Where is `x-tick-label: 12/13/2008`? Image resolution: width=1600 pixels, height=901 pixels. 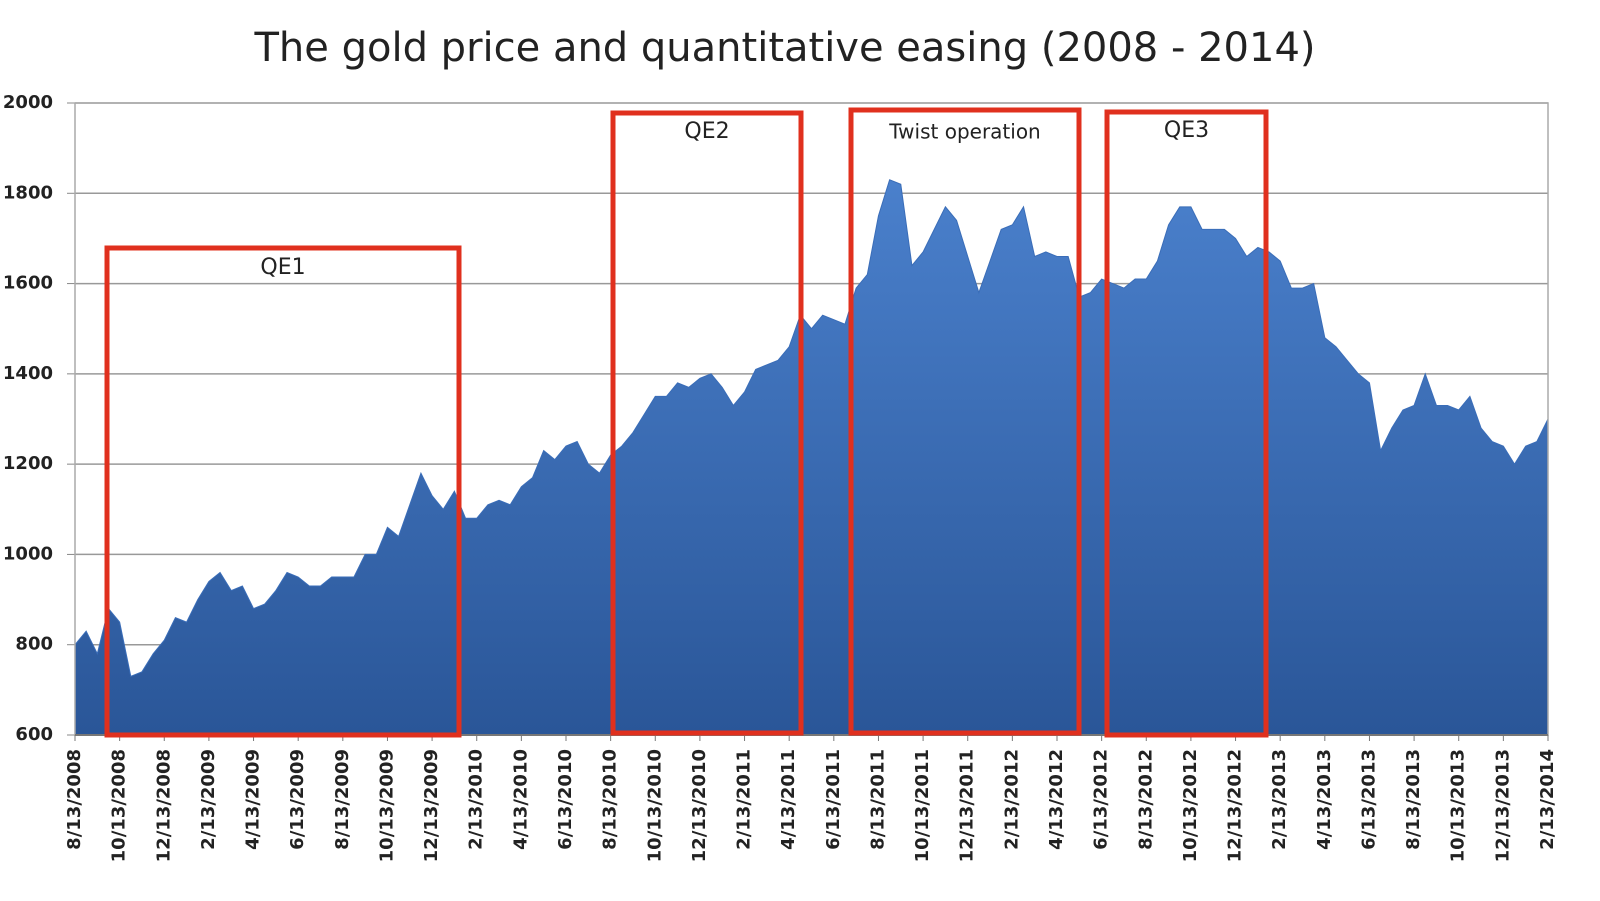 x-tick-label: 12/13/2008 is located at coordinates (163, 805).